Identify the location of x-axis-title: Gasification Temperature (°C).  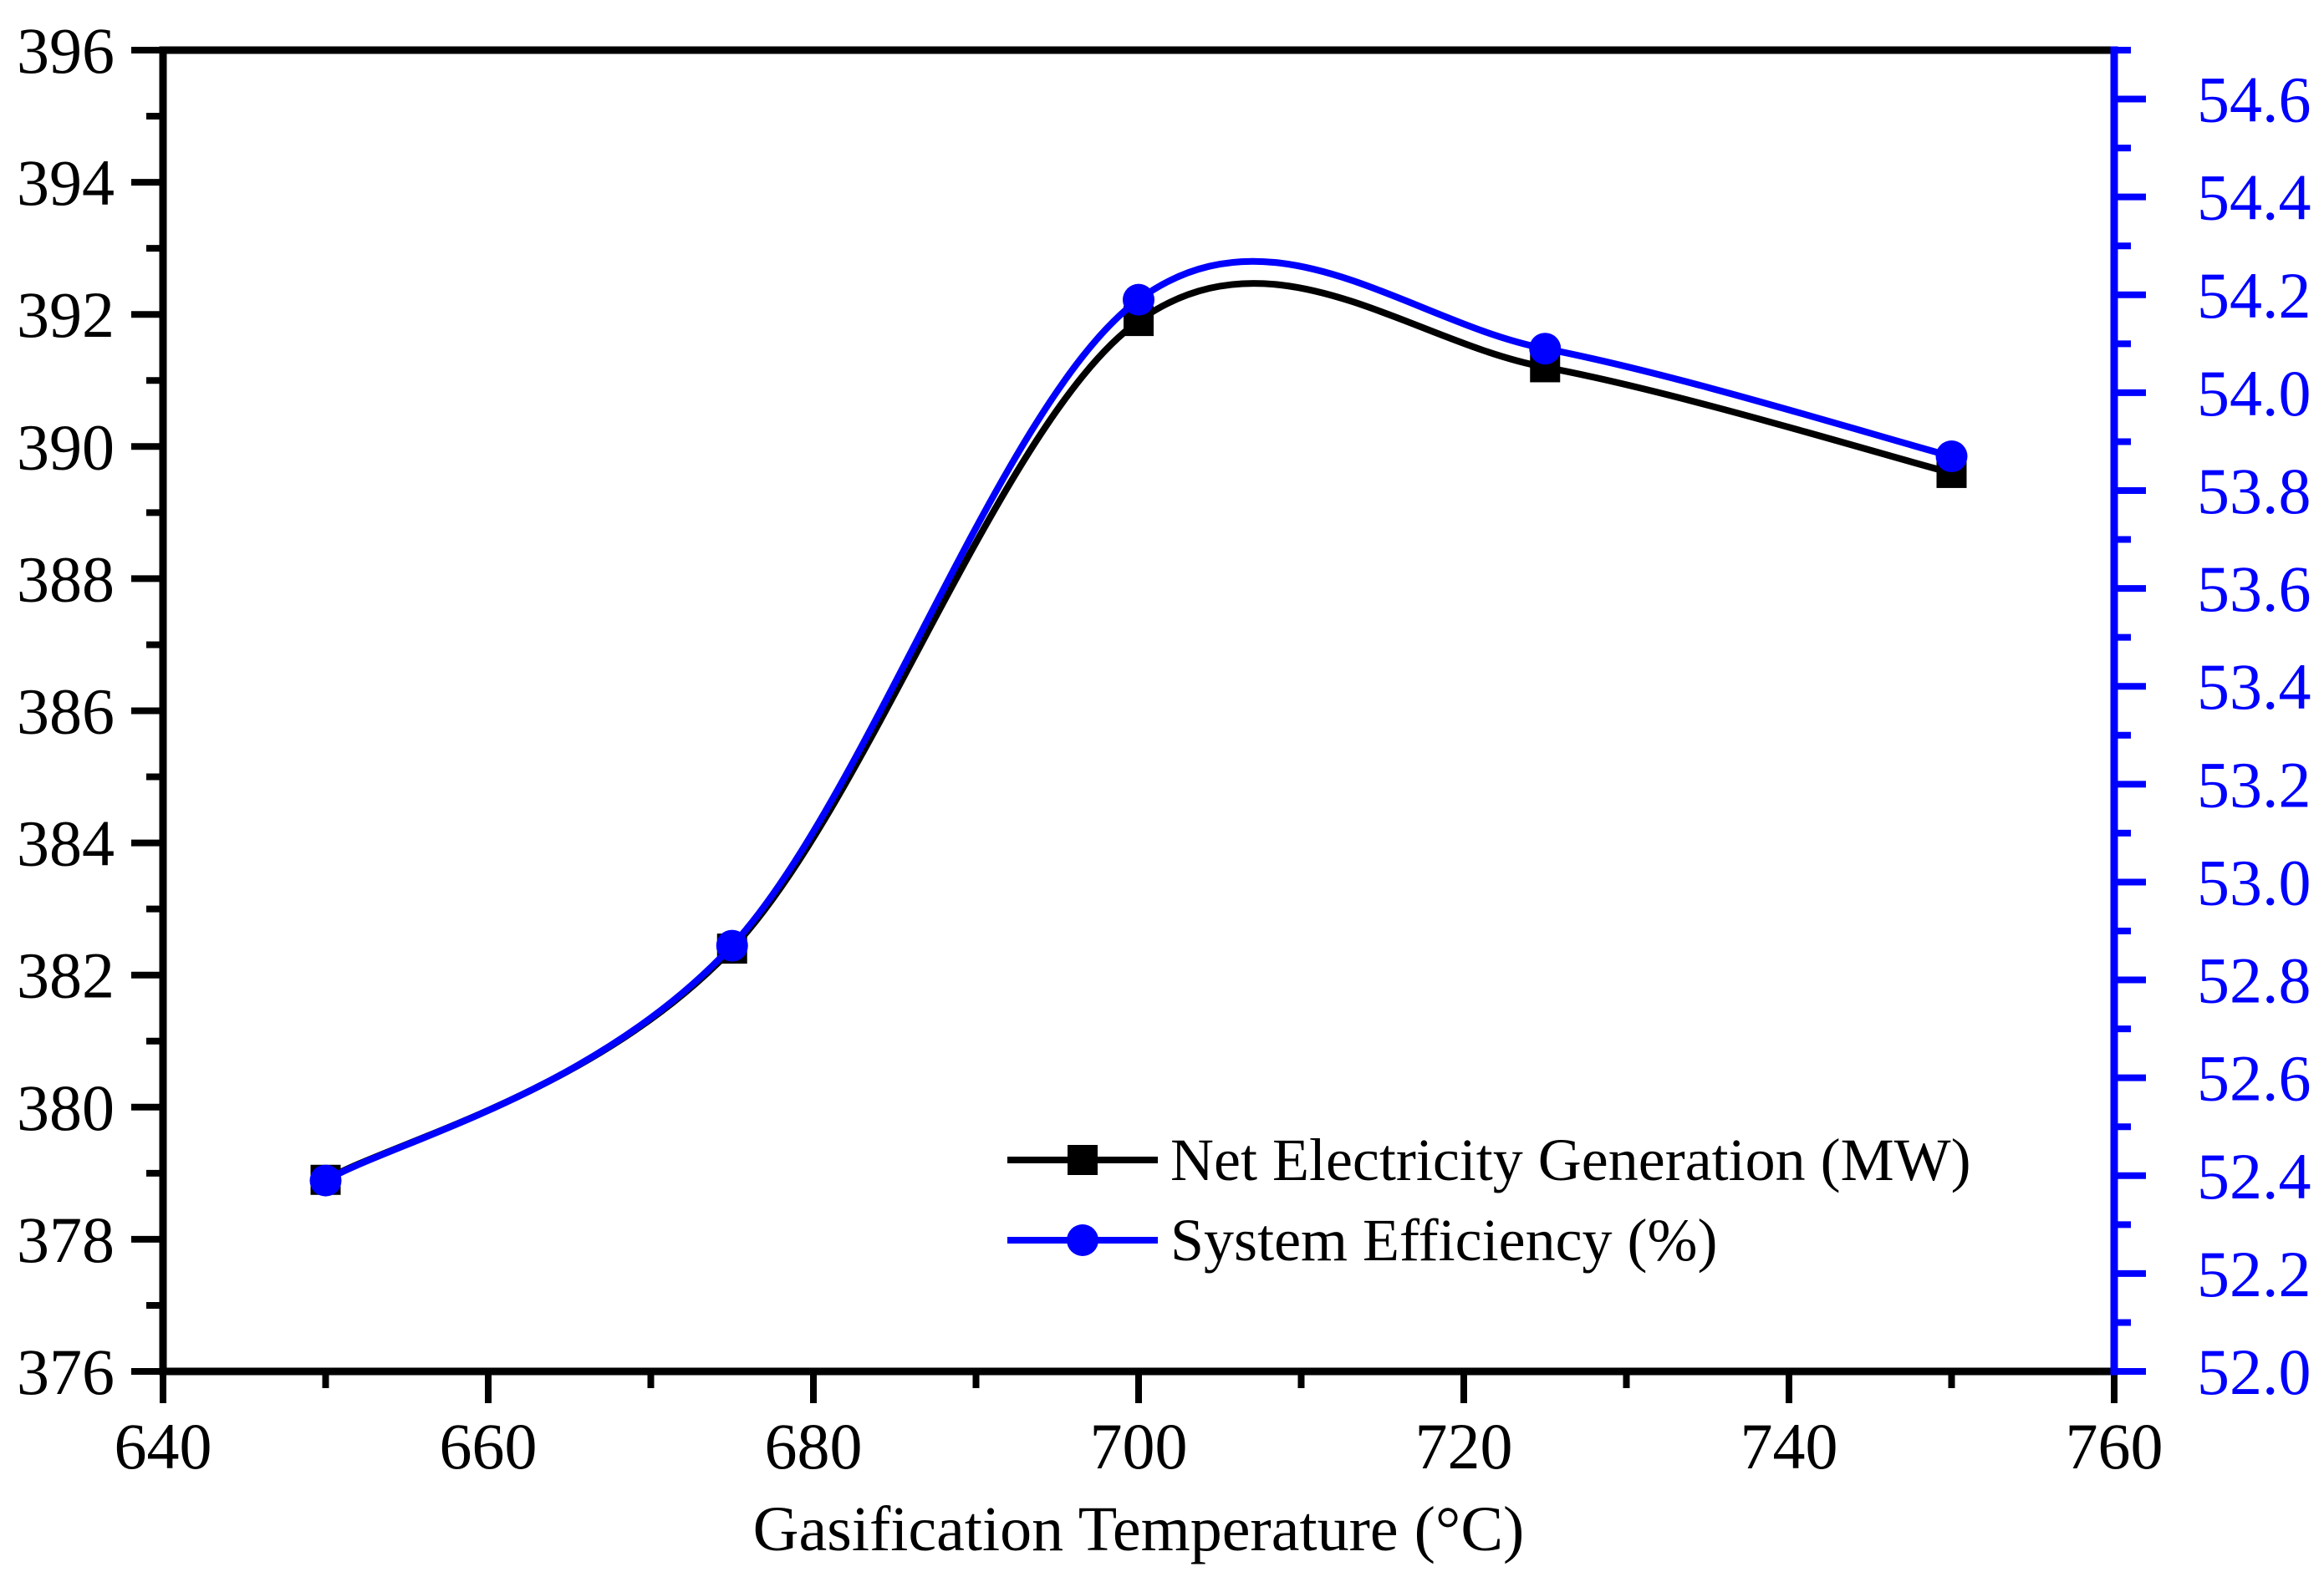
(1139, 1529).